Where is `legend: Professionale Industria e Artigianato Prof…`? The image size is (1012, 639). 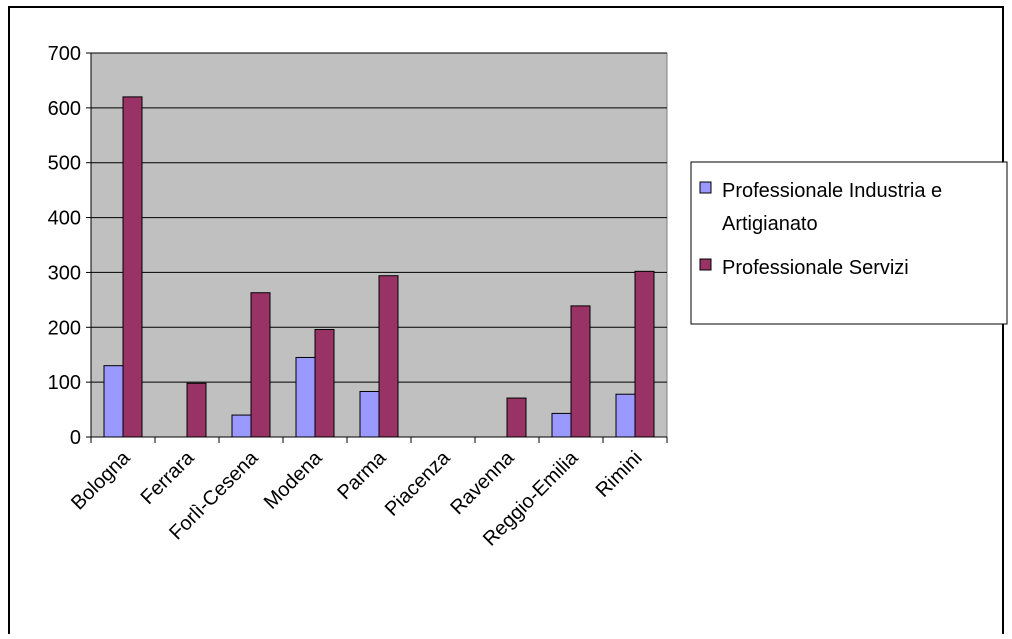 legend: Professionale Industria e Artigianato Prof… is located at coordinates (849, 243).